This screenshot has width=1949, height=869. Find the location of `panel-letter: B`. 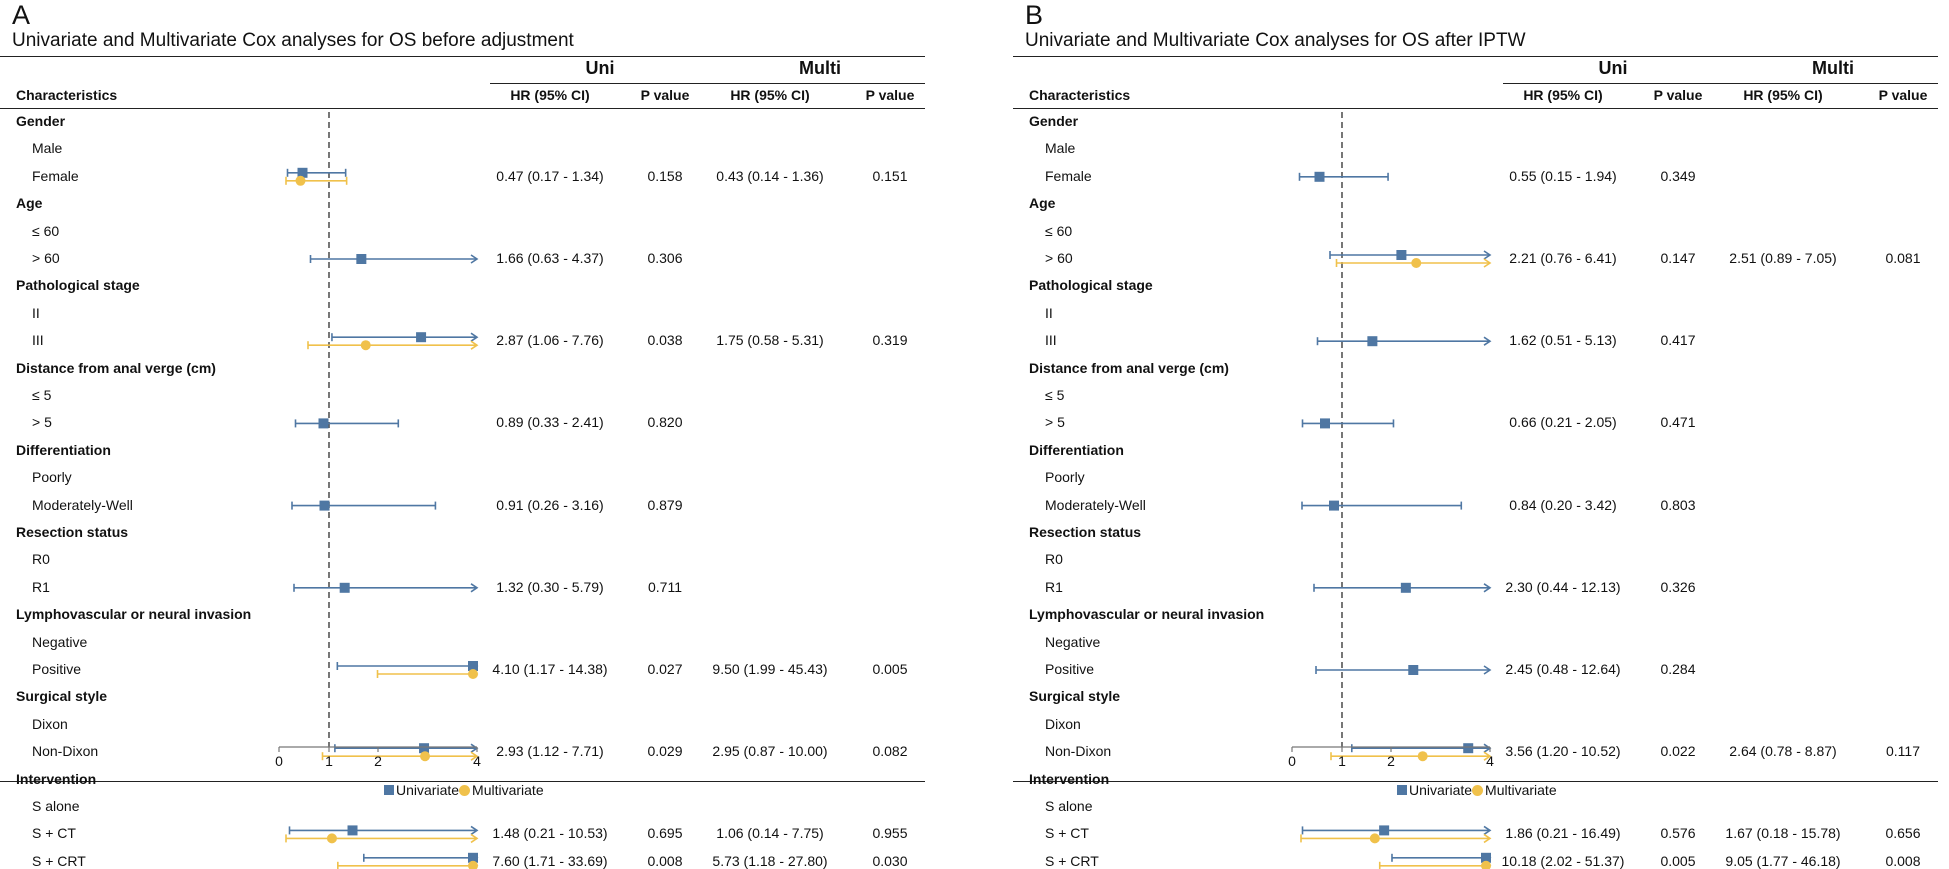

panel-letter: B is located at coordinates (1034, 15).